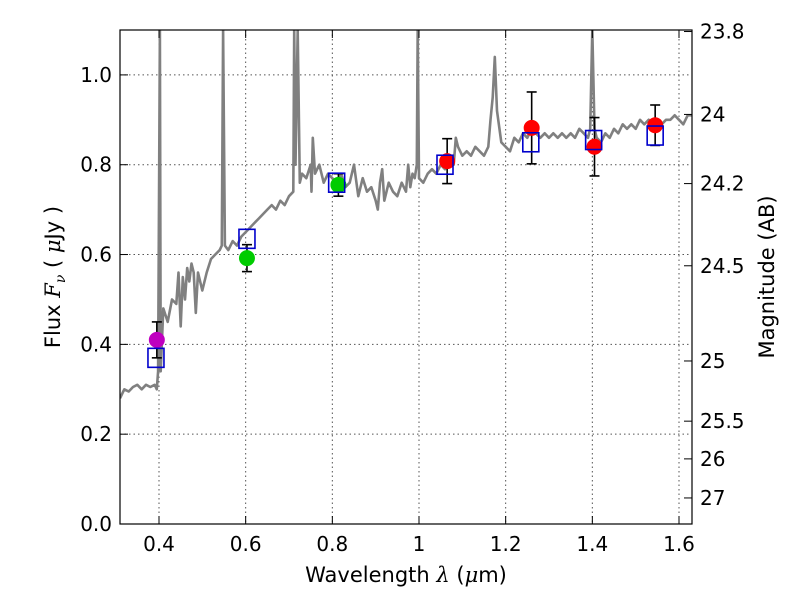 The width and height of the screenshot is (800, 600). What do you see at coordinates (712, 459) in the screenshot?
I see `y2-tick-label: 26` at bounding box center [712, 459].